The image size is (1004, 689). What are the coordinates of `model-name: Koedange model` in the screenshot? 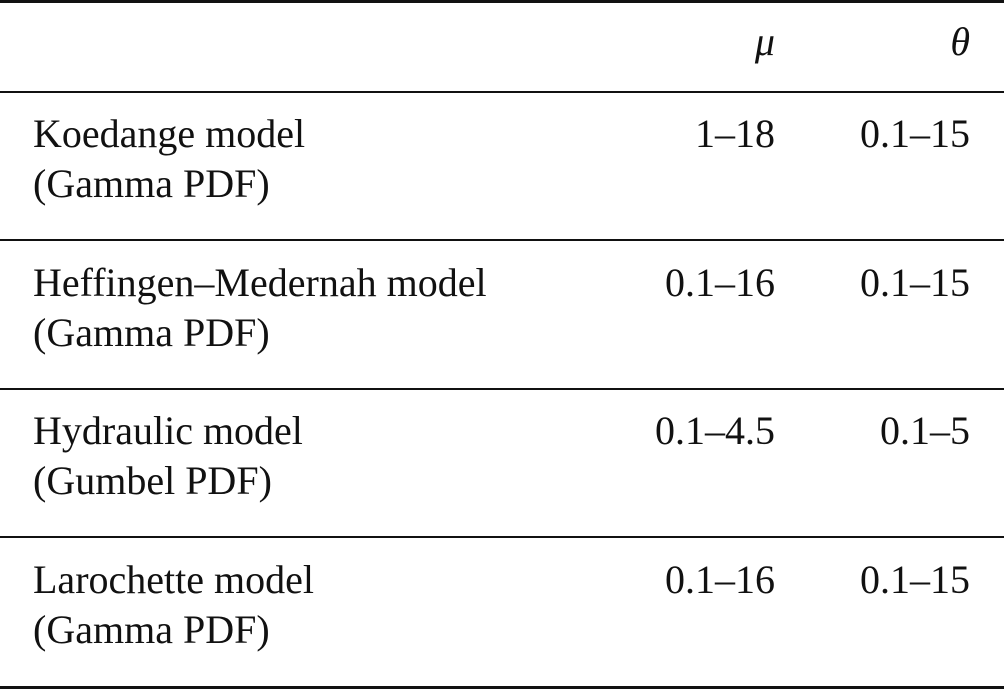 It's located at (169, 133).